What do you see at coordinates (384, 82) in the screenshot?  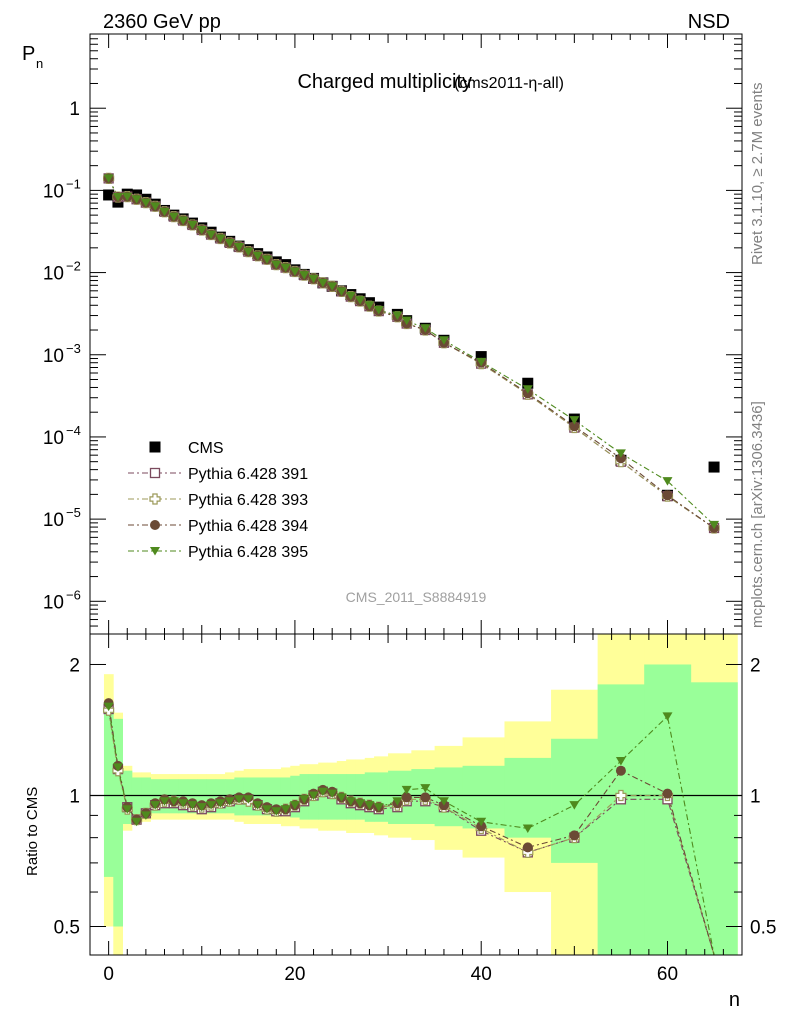 I see `chart-title: Charged multiplicity` at bounding box center [384, 82].